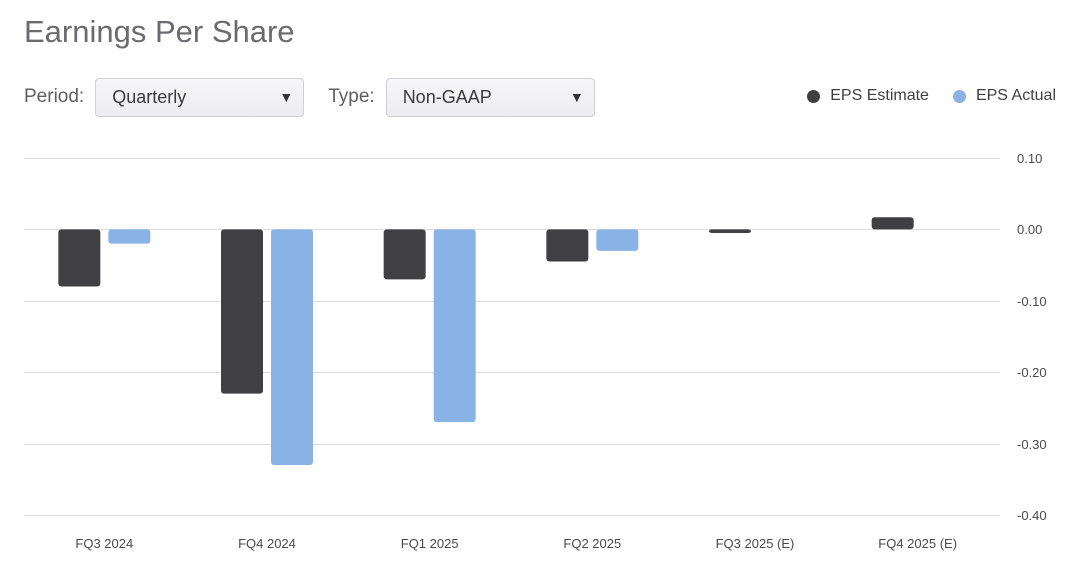 Image resolution: width=1080 pixels, height=570 pixels. Describe the element at coordinates (54, 96) in the screenshot. I see `period-label: Period:` at that location.